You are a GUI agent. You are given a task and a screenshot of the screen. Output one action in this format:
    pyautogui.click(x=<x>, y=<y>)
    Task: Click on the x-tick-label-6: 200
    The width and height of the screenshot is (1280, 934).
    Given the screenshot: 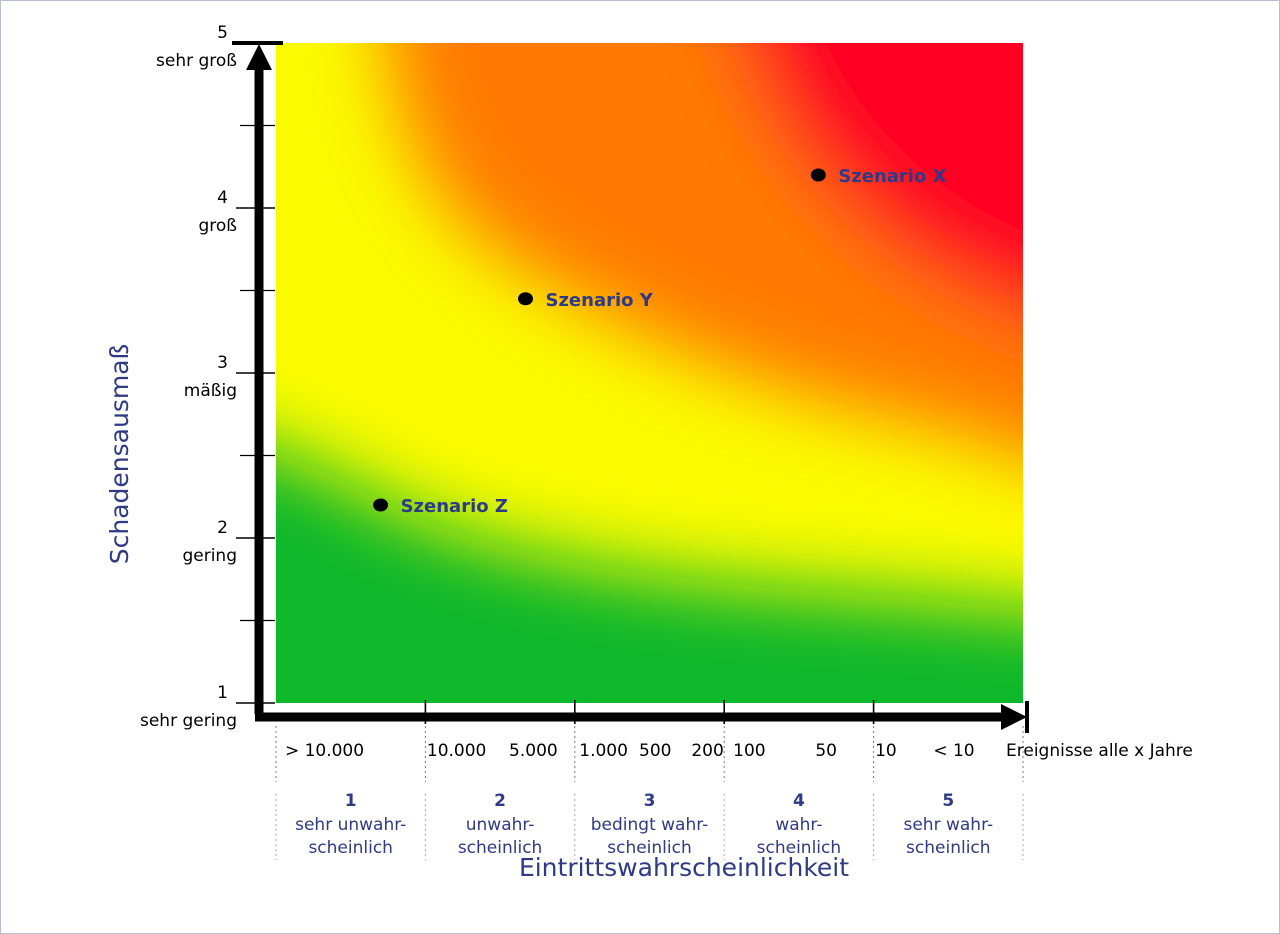 What is the action you would take?
    pyautogui.click(x=707, y=751)
    